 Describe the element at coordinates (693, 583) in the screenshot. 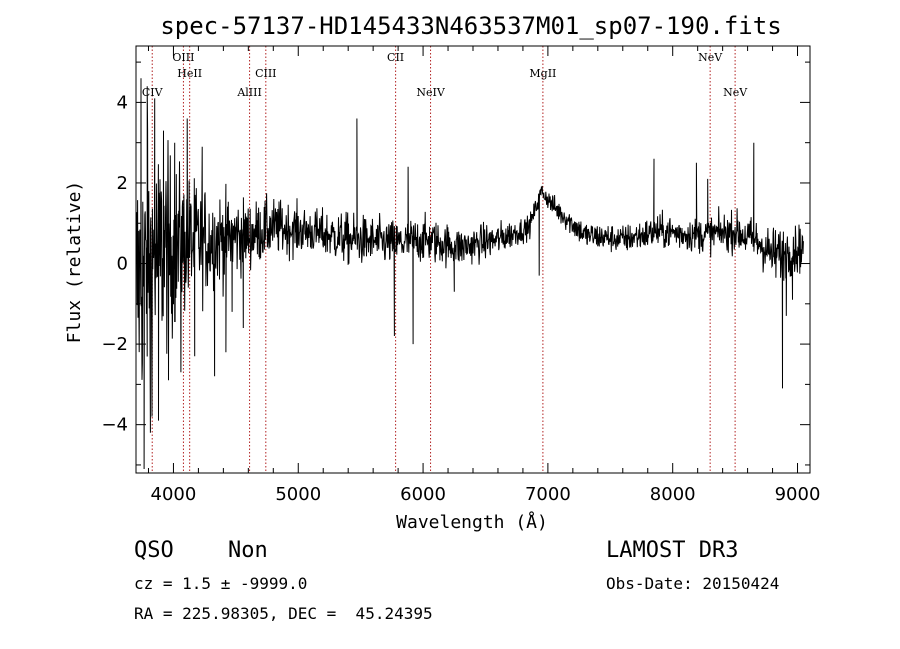

I see `obs-date: Obs-Date: 20150424` at that location.